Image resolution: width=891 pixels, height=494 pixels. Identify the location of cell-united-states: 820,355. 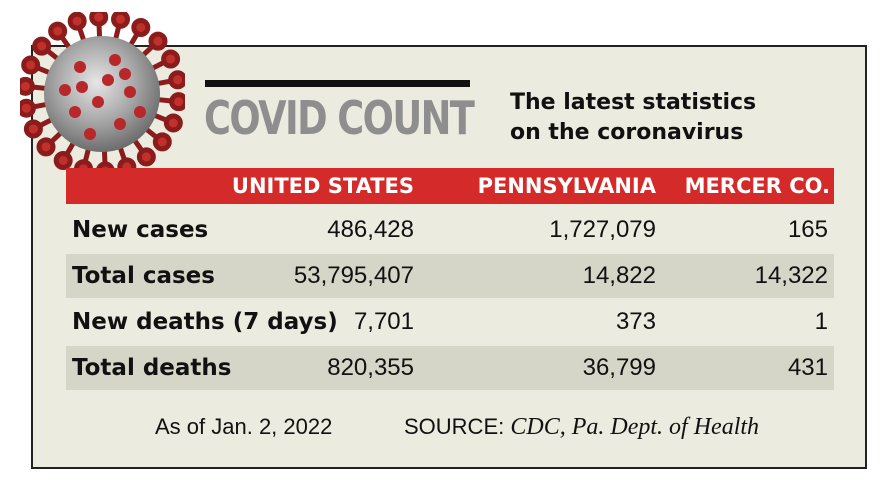
(370, 367).